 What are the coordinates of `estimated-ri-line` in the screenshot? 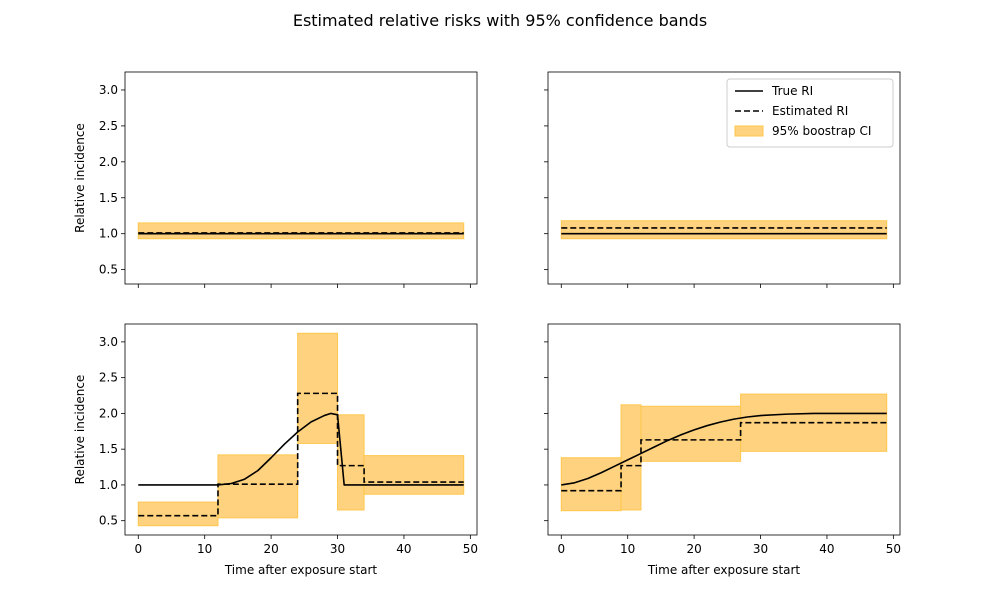 It's located at (301, 454).